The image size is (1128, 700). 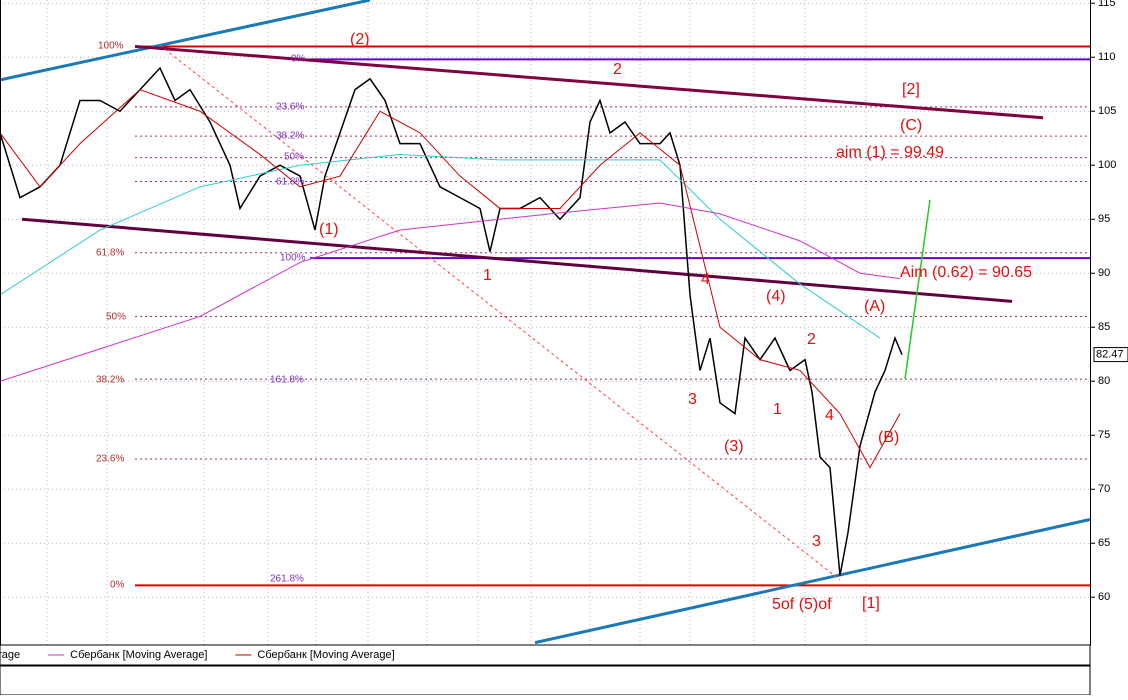 I want to click on y-tick-label: 100, so click(x=1107, y=165).